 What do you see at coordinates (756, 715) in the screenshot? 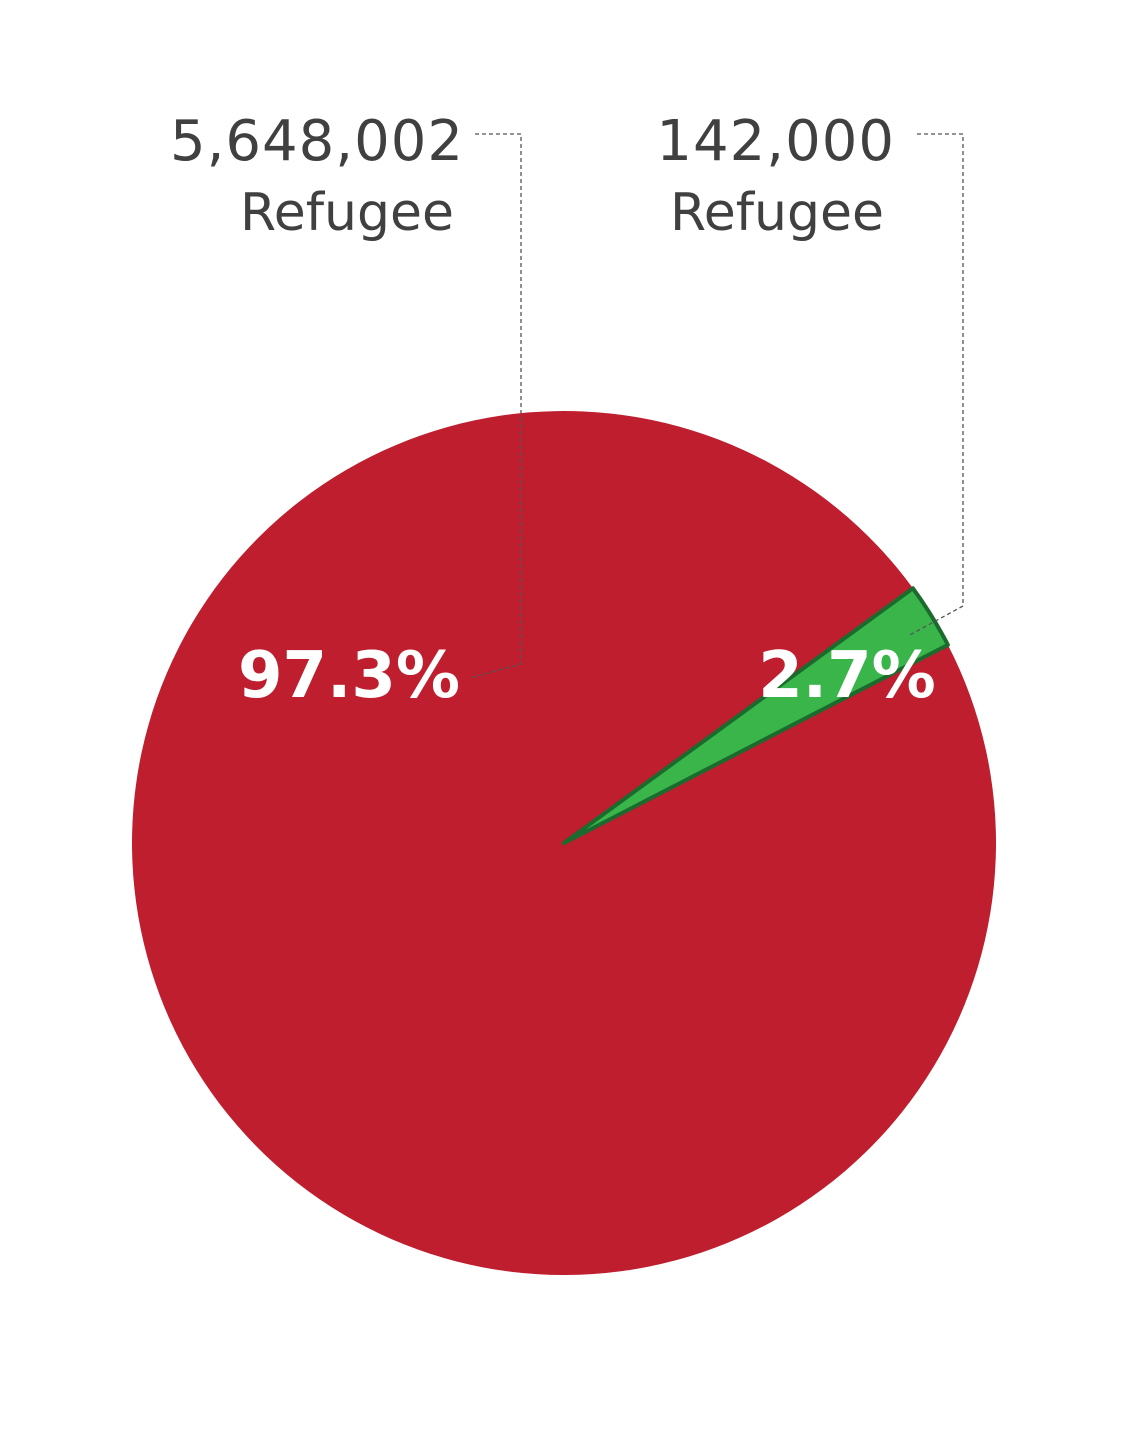
I see `pie-slice-small` at bounding box center [756, 715].